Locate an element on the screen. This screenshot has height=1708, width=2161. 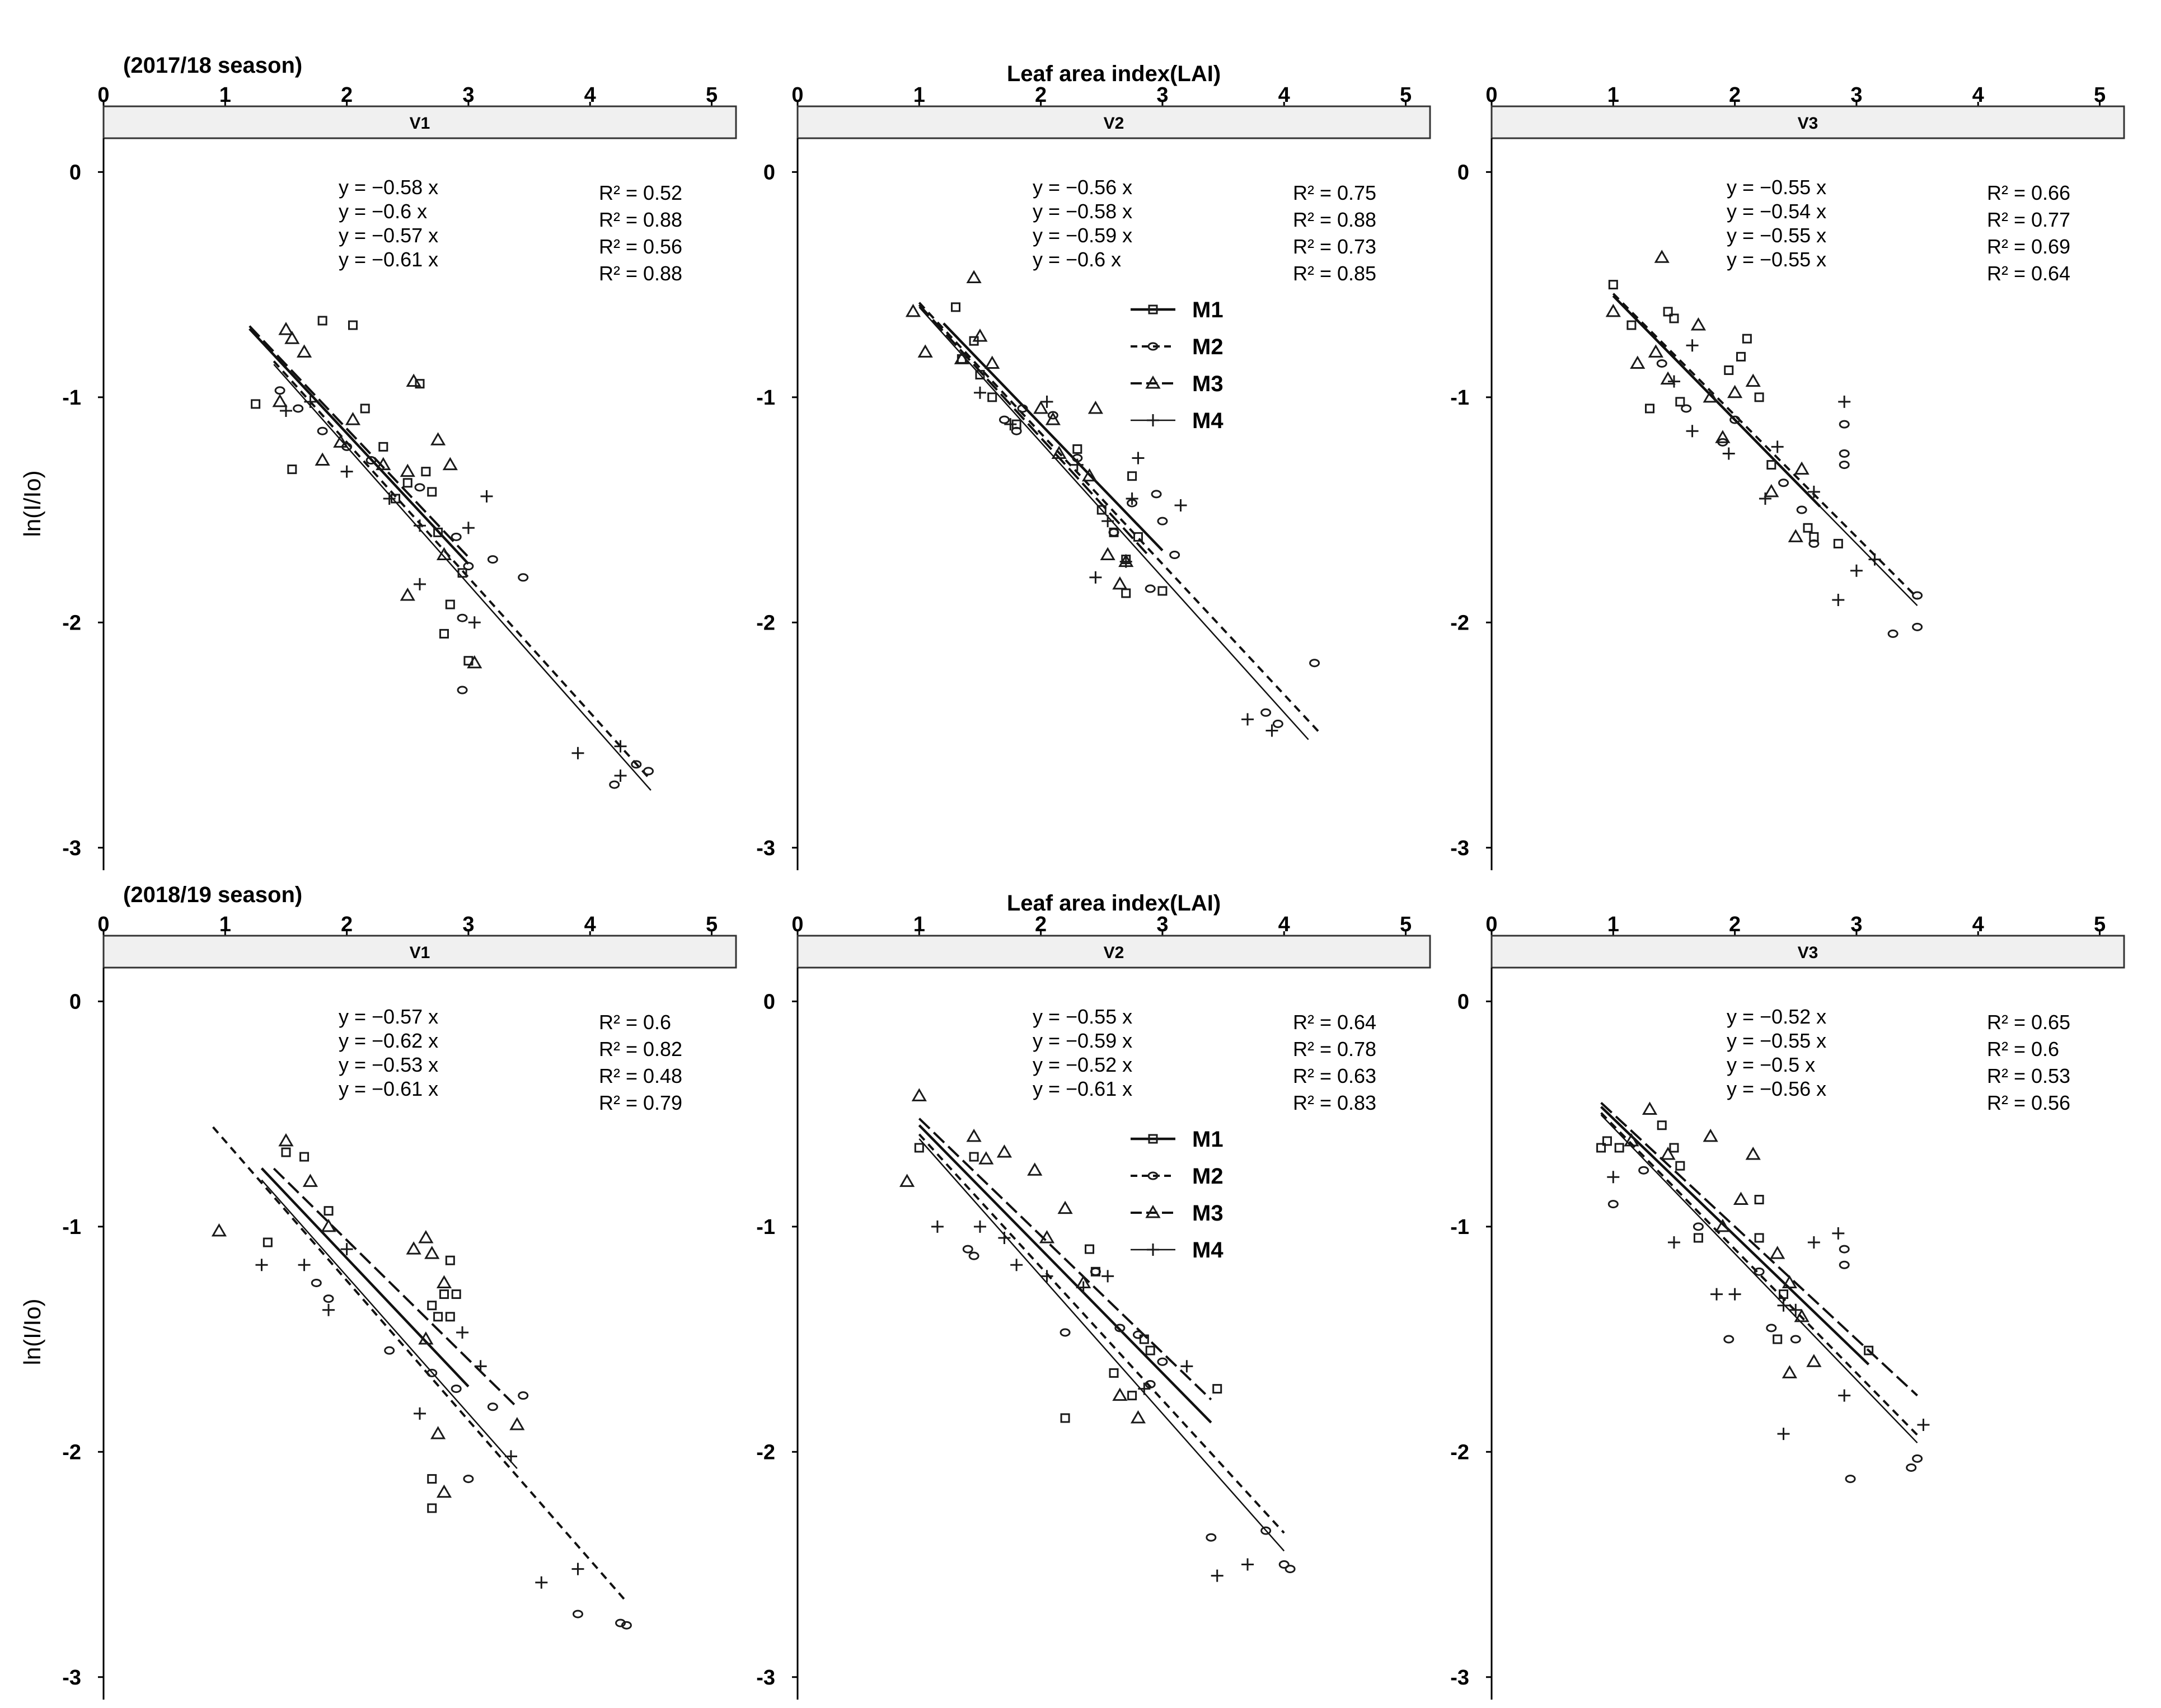
season-title: (2017/18 season) is located at coordinates (212, 65).